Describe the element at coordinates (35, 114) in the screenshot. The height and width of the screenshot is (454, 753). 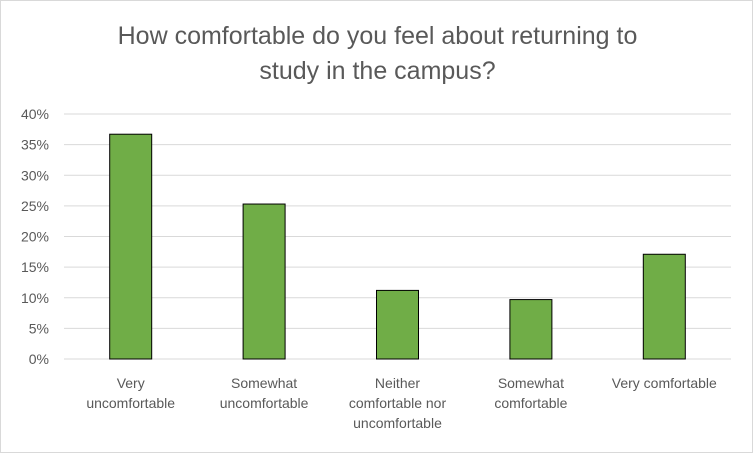
I see `y-tick-label: 40%` at that location.